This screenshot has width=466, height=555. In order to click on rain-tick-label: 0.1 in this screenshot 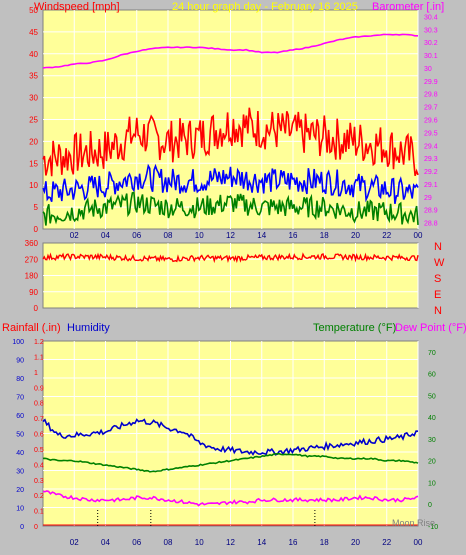, I will do `click(39, 512)`.